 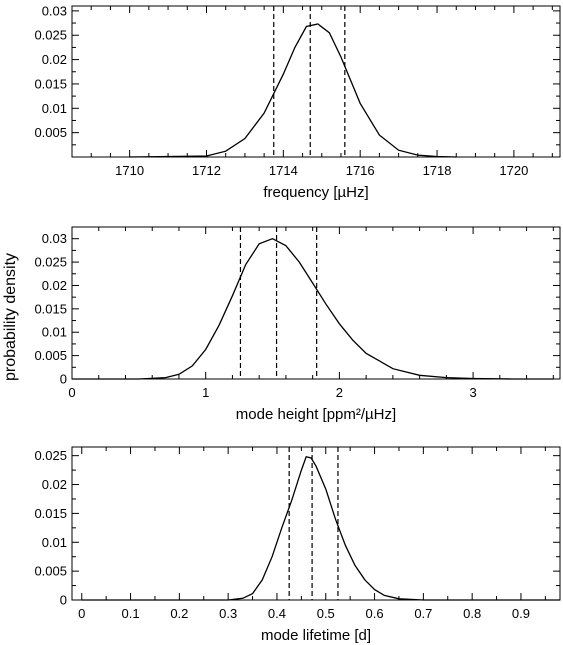 What do you see at coordinates (277, 613) in the screenshot?
I see `x-tick-label: 0.4` at bounding box center [277, 613].